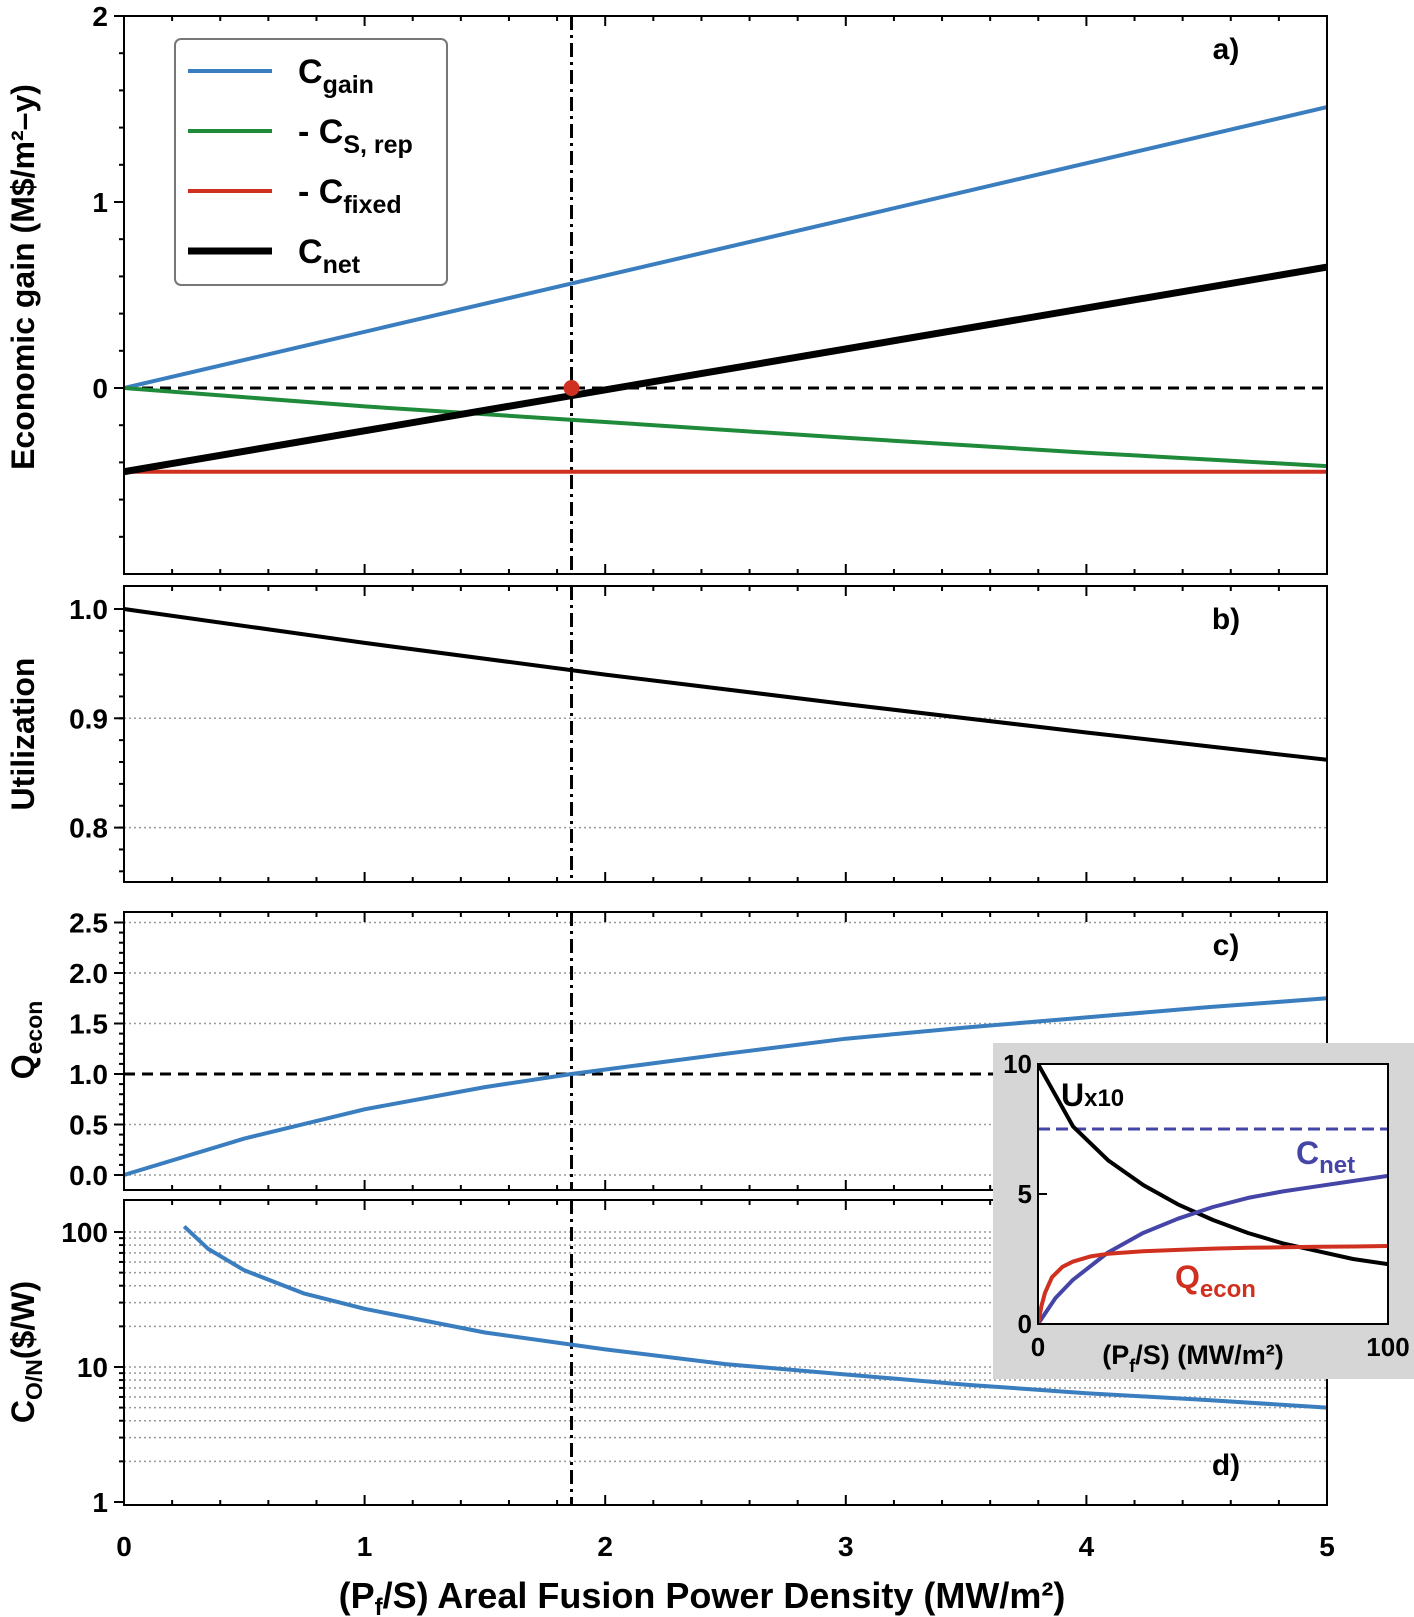  Describe the element at coordinates (84, 1232) in the screenshot. I see `y-tick-label: 100` at that location.